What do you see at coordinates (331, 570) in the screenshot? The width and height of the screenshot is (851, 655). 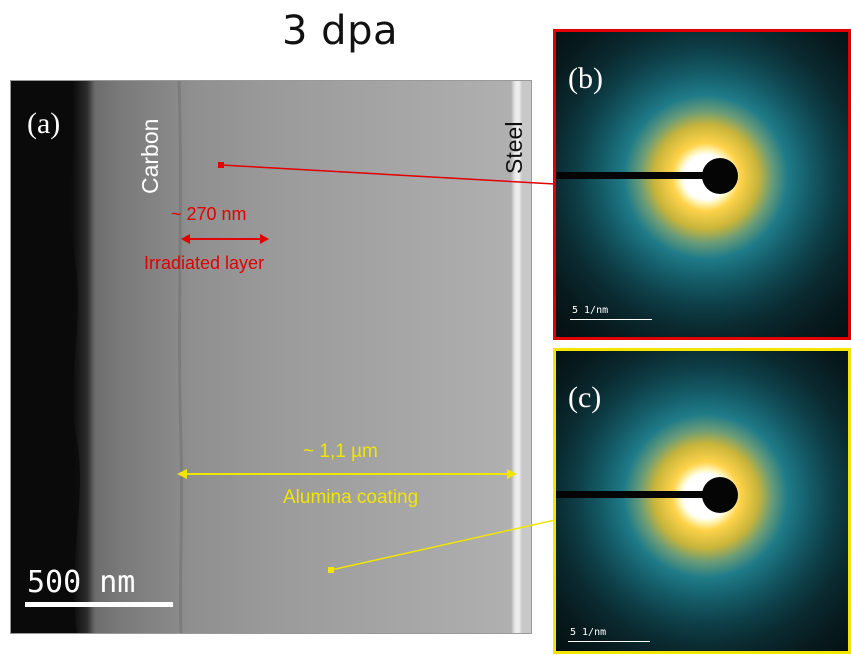 I see `selected-area-marker-c` at bounding box center [331, 570].